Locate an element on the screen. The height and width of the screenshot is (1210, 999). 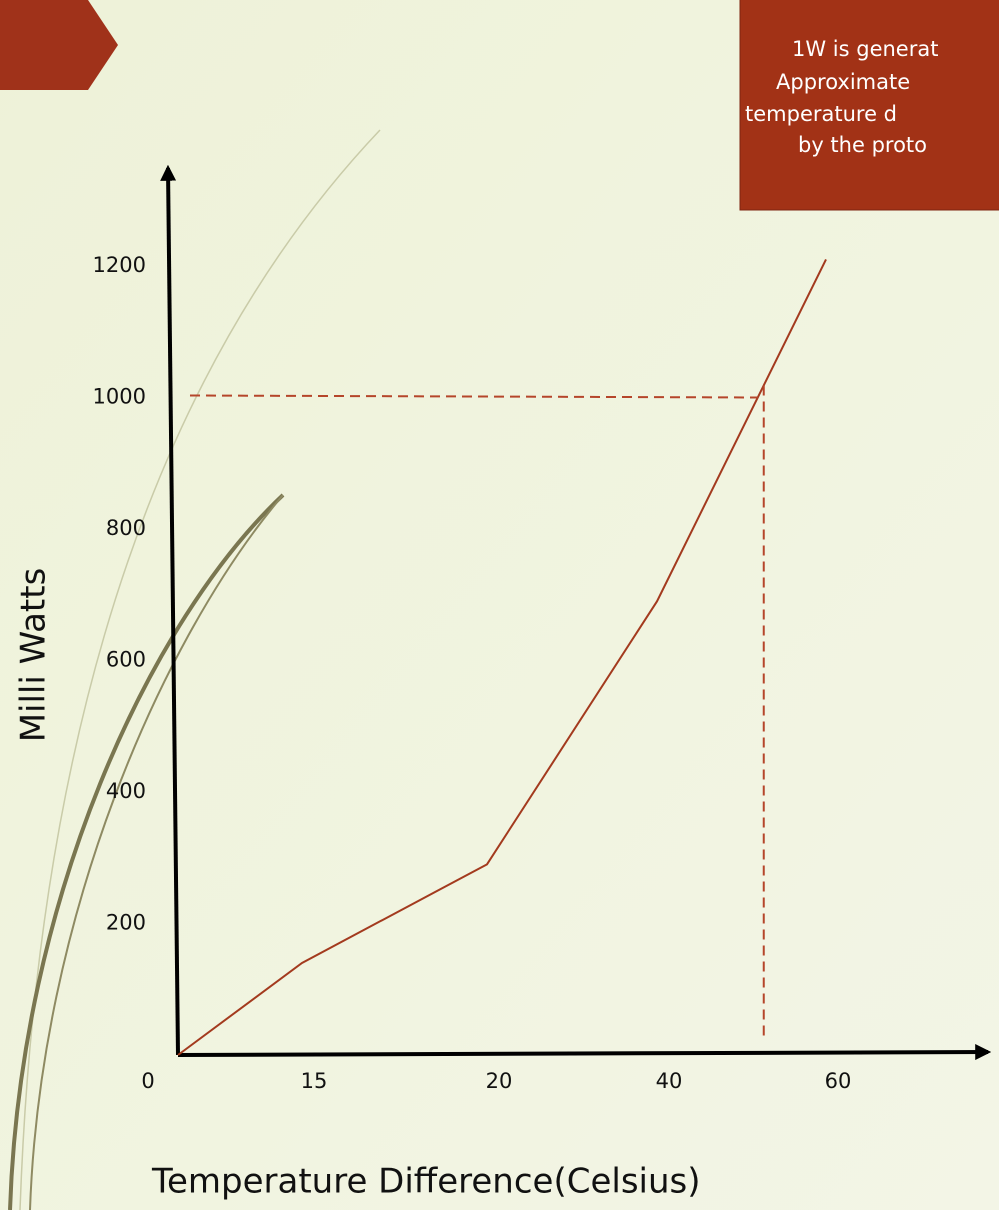
reference-line-h is located at coordinates (473, 396).